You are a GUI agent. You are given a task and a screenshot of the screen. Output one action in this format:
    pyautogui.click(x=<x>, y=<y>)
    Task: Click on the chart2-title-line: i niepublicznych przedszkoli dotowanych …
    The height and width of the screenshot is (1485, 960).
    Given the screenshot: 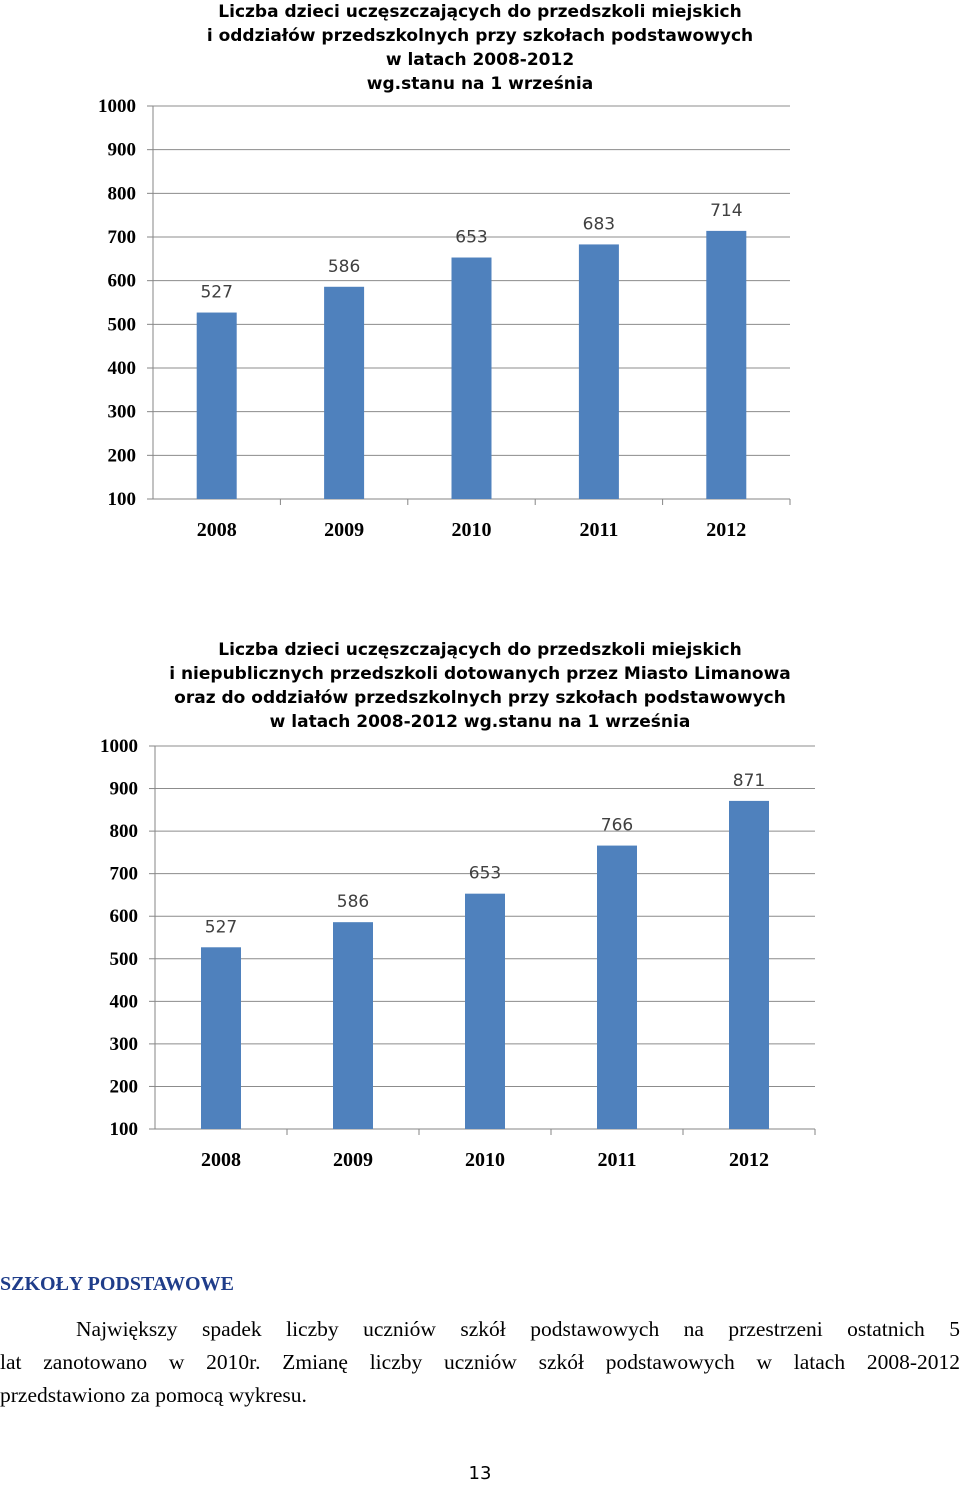 What is the action you would take?
    pyautogui.click(x=480, y=674)
    